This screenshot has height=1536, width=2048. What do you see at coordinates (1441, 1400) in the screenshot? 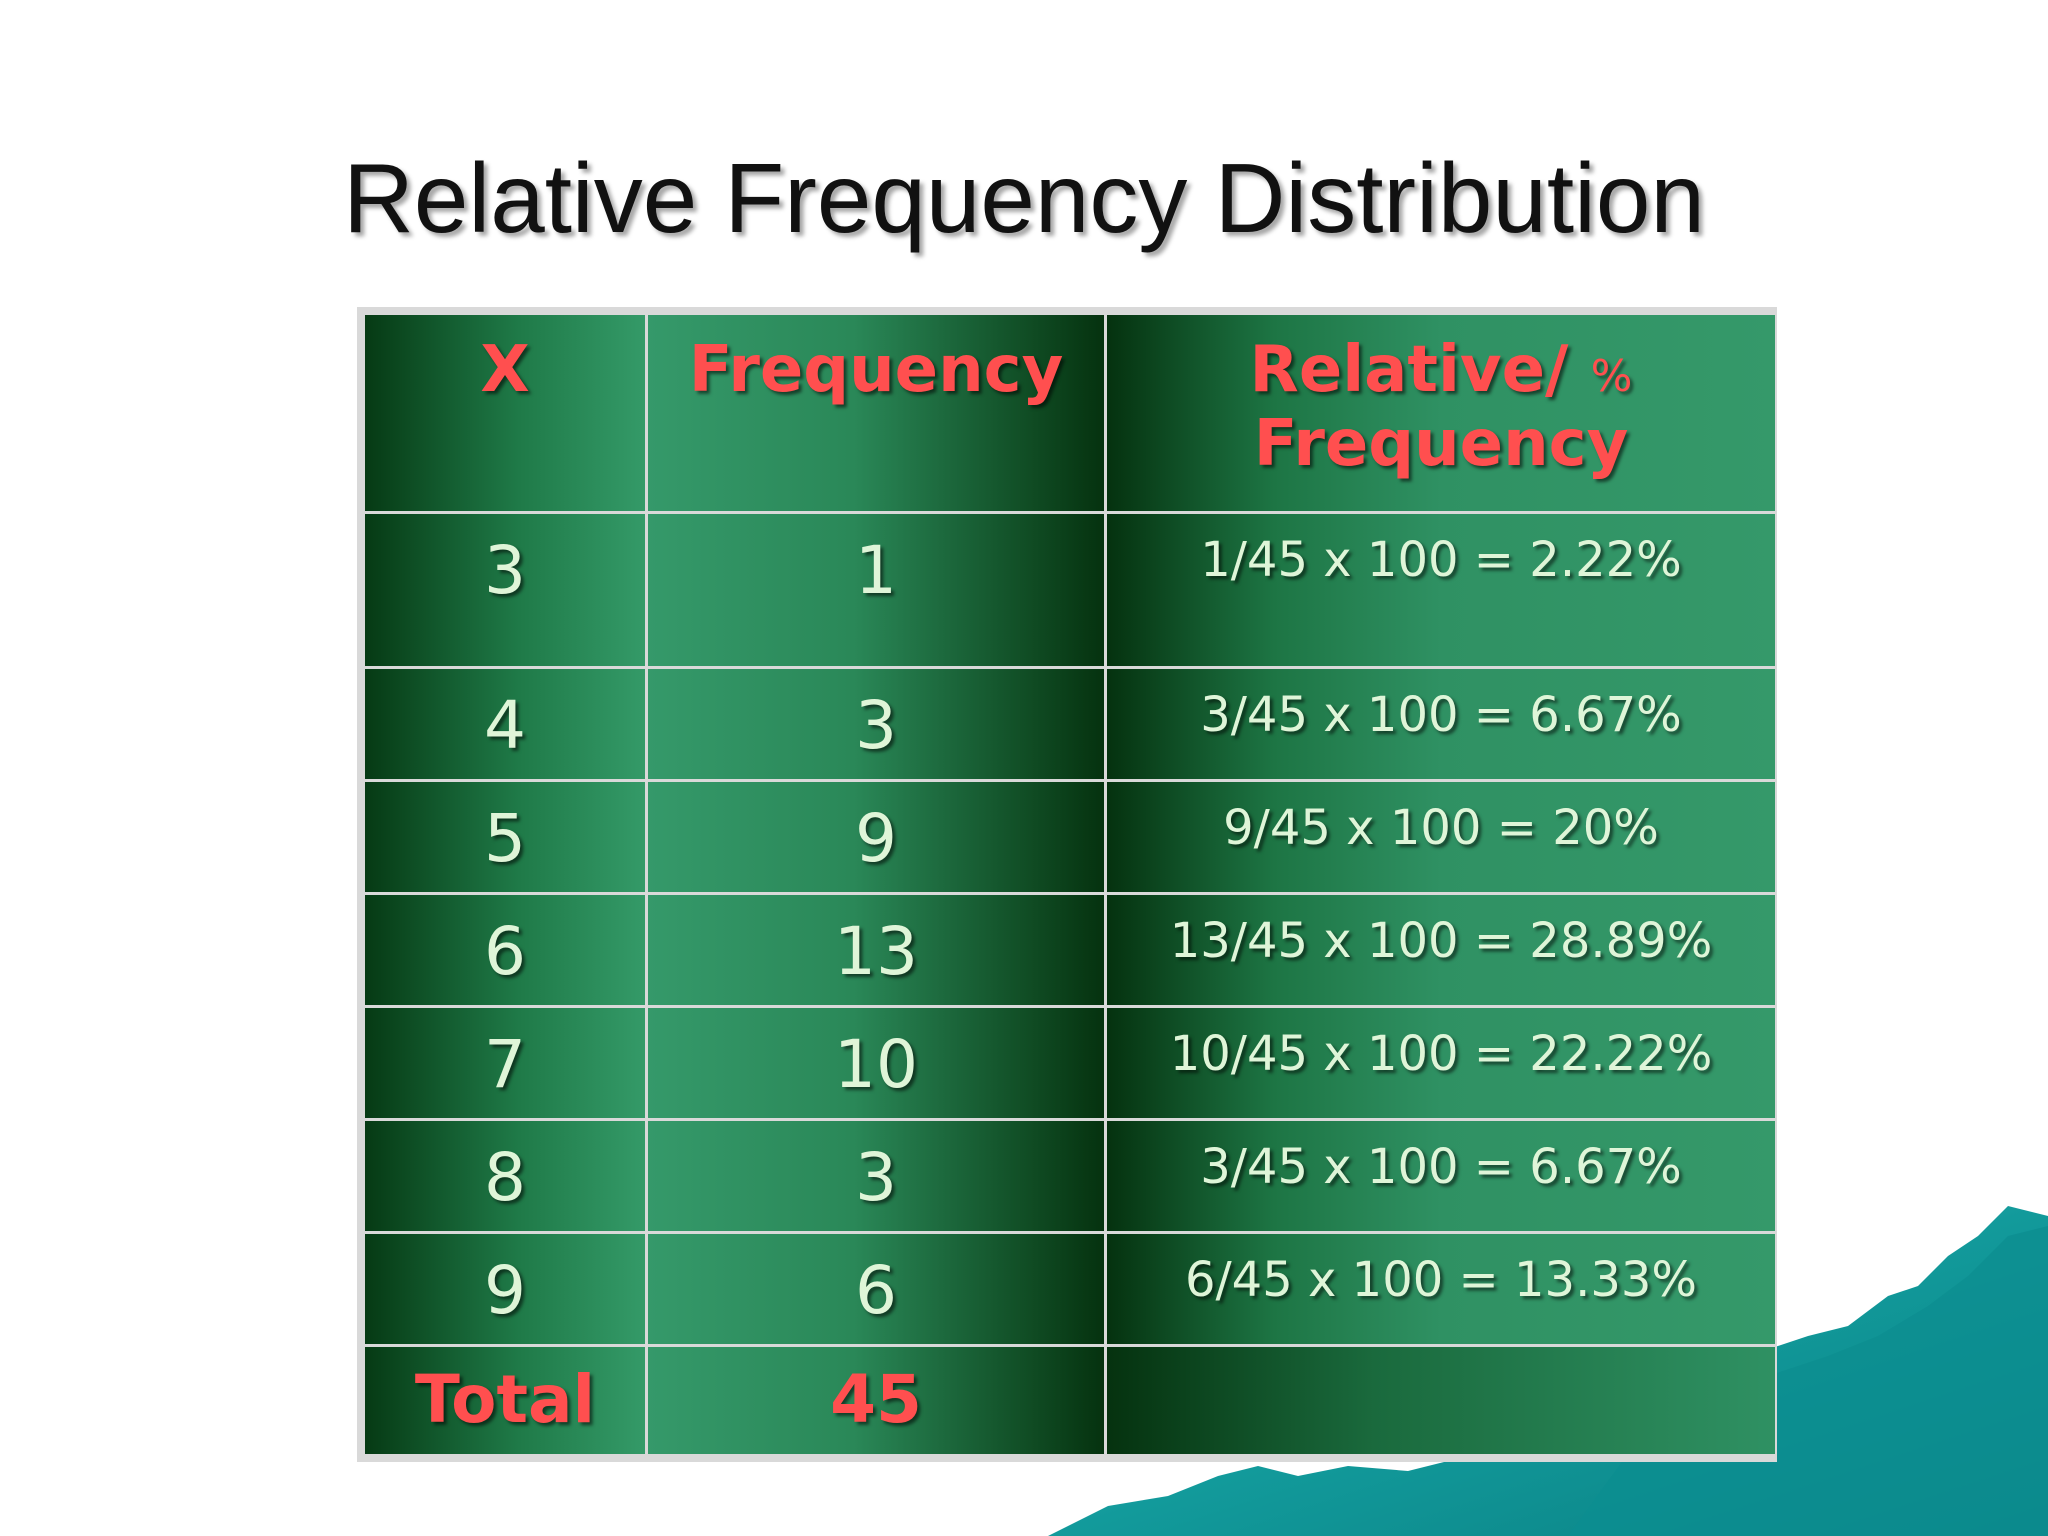
I see `cell-total-relative` at bounding box center [1441, 1400].